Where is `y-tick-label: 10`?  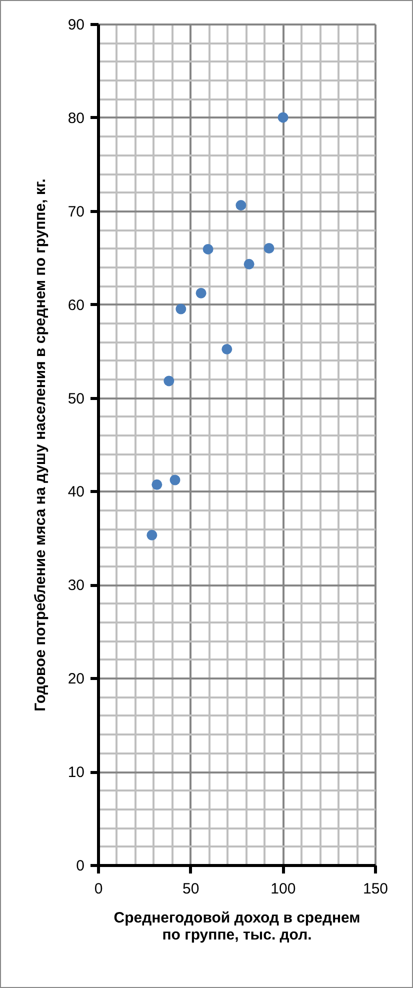
y-tick-label: 10 is located at coordinates (76, 773).